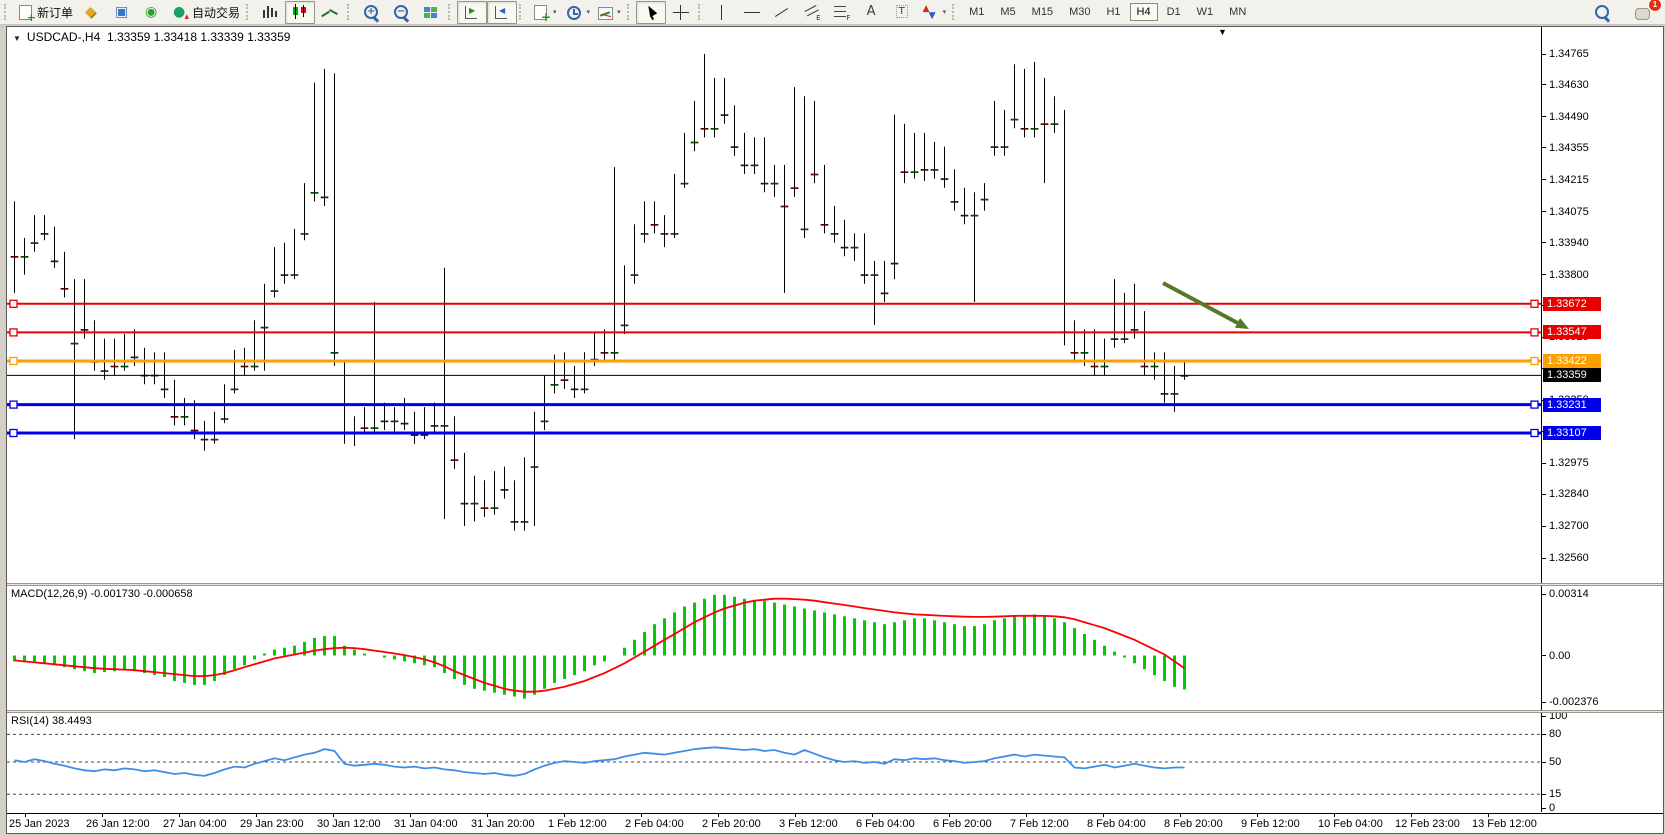 Image resolution: width=1665 pixels, height=836 pixels. Describe the element at coordinates (872, 12) in the screenshot. I see `text-button` at that location.